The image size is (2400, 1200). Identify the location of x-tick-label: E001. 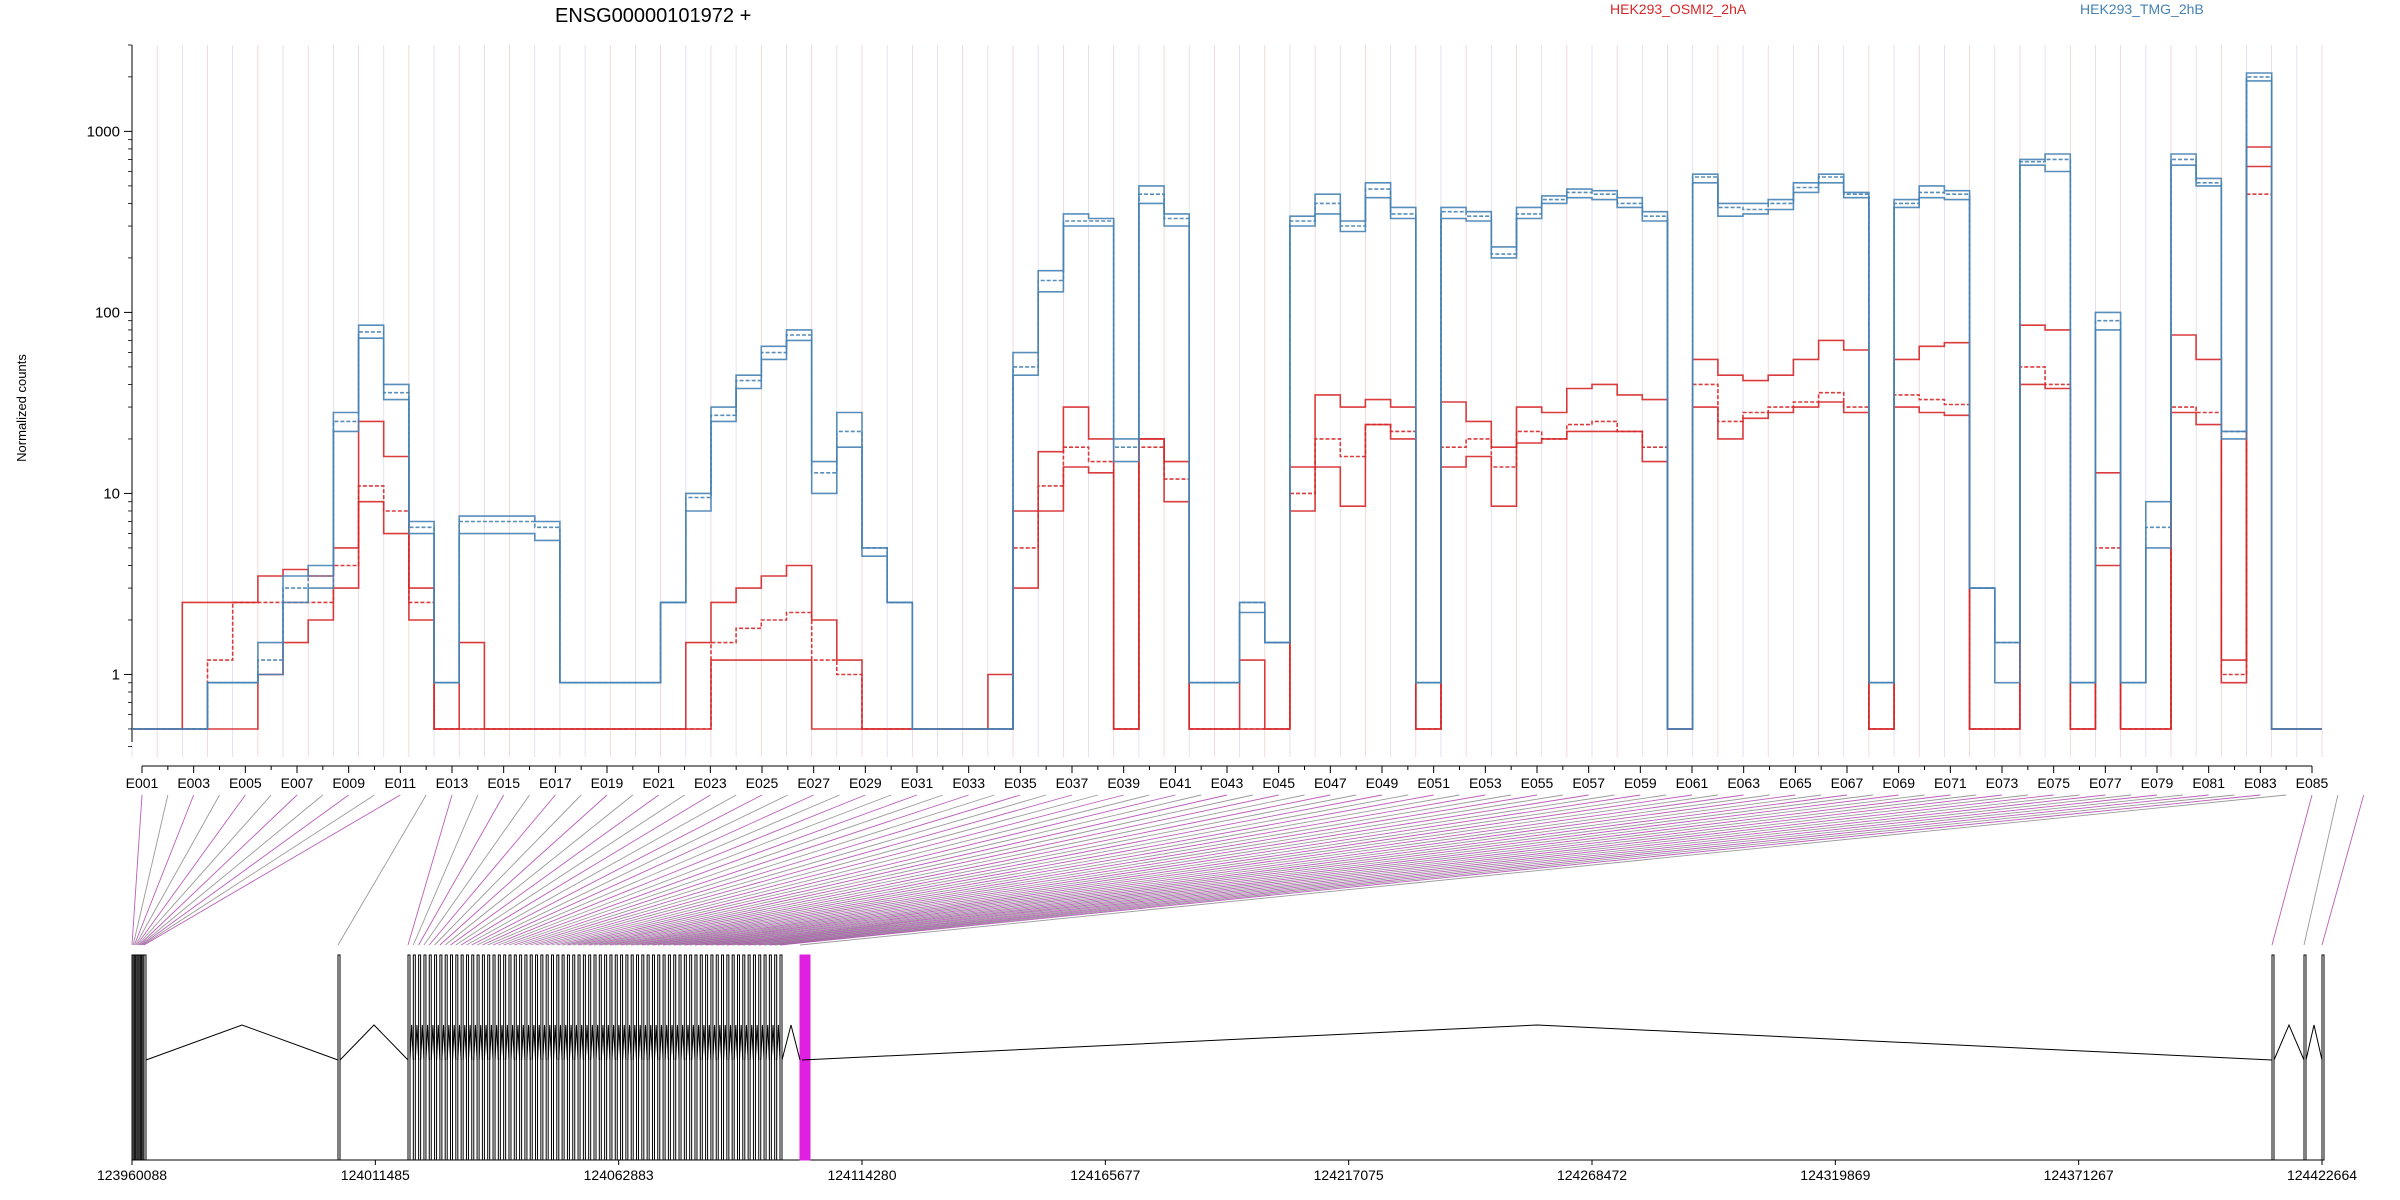
(142, 783).